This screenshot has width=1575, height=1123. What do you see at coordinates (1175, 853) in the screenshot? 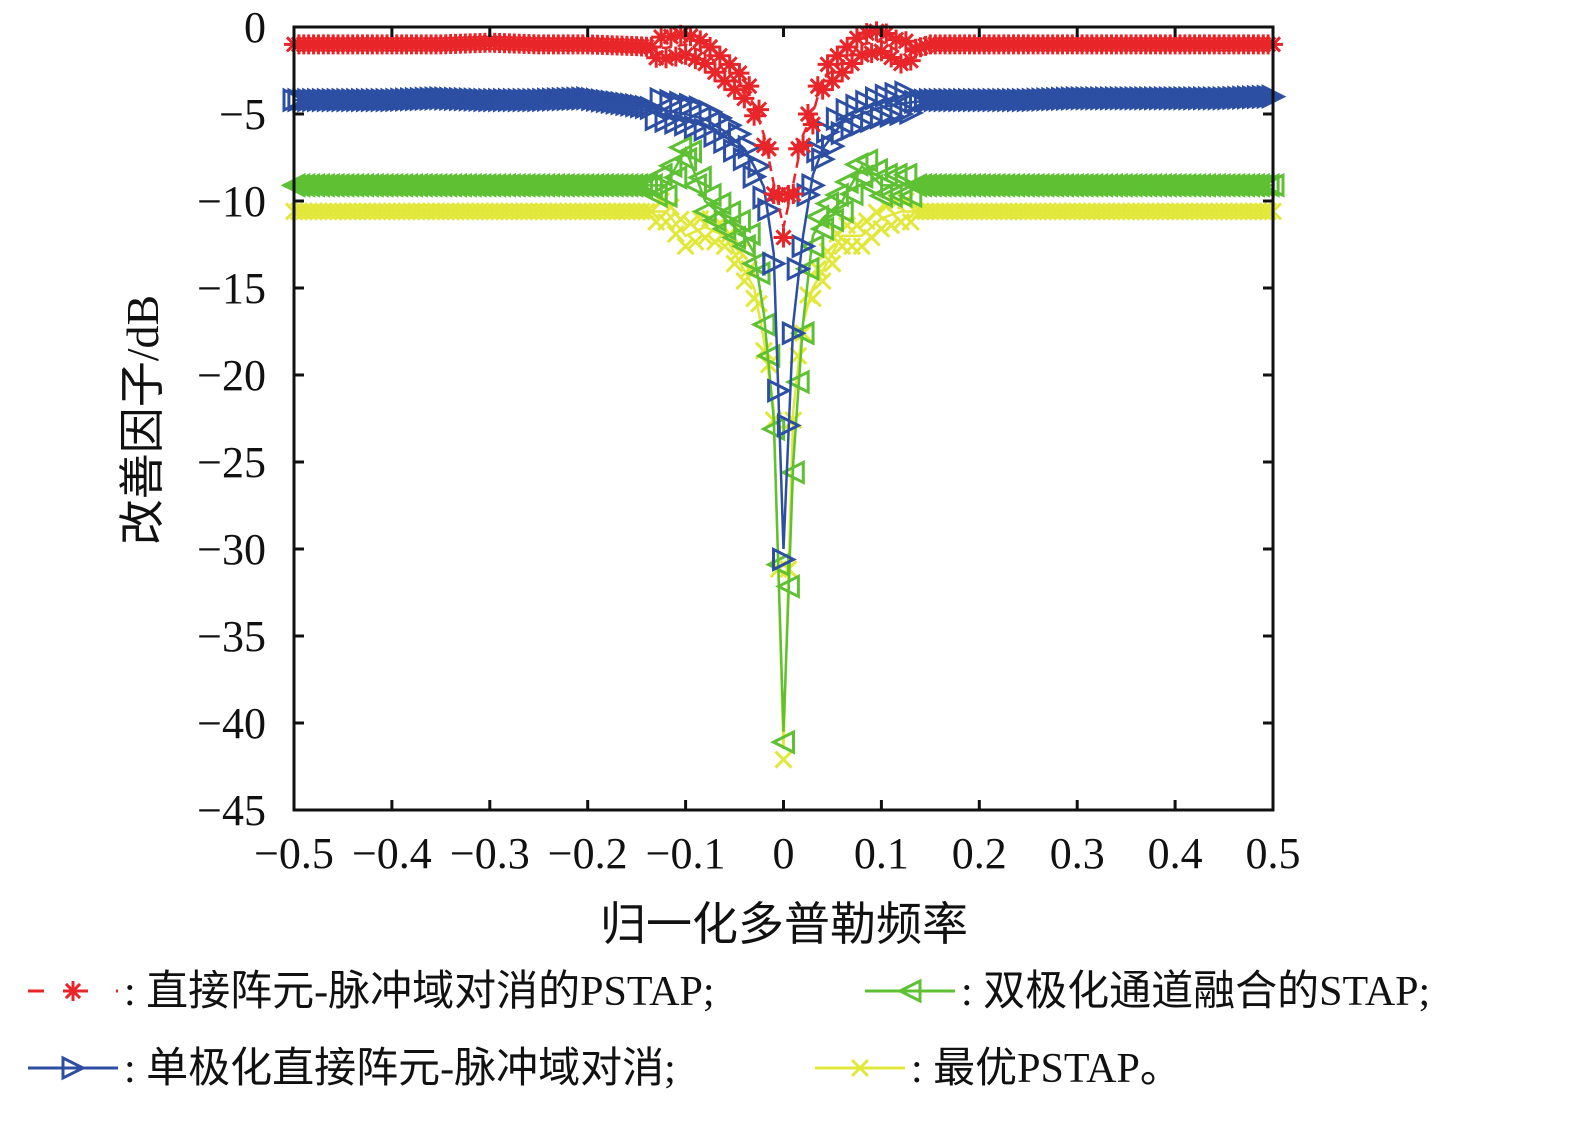
I see `x-tick-label: 0.4` at bounding box center [1175, 853].